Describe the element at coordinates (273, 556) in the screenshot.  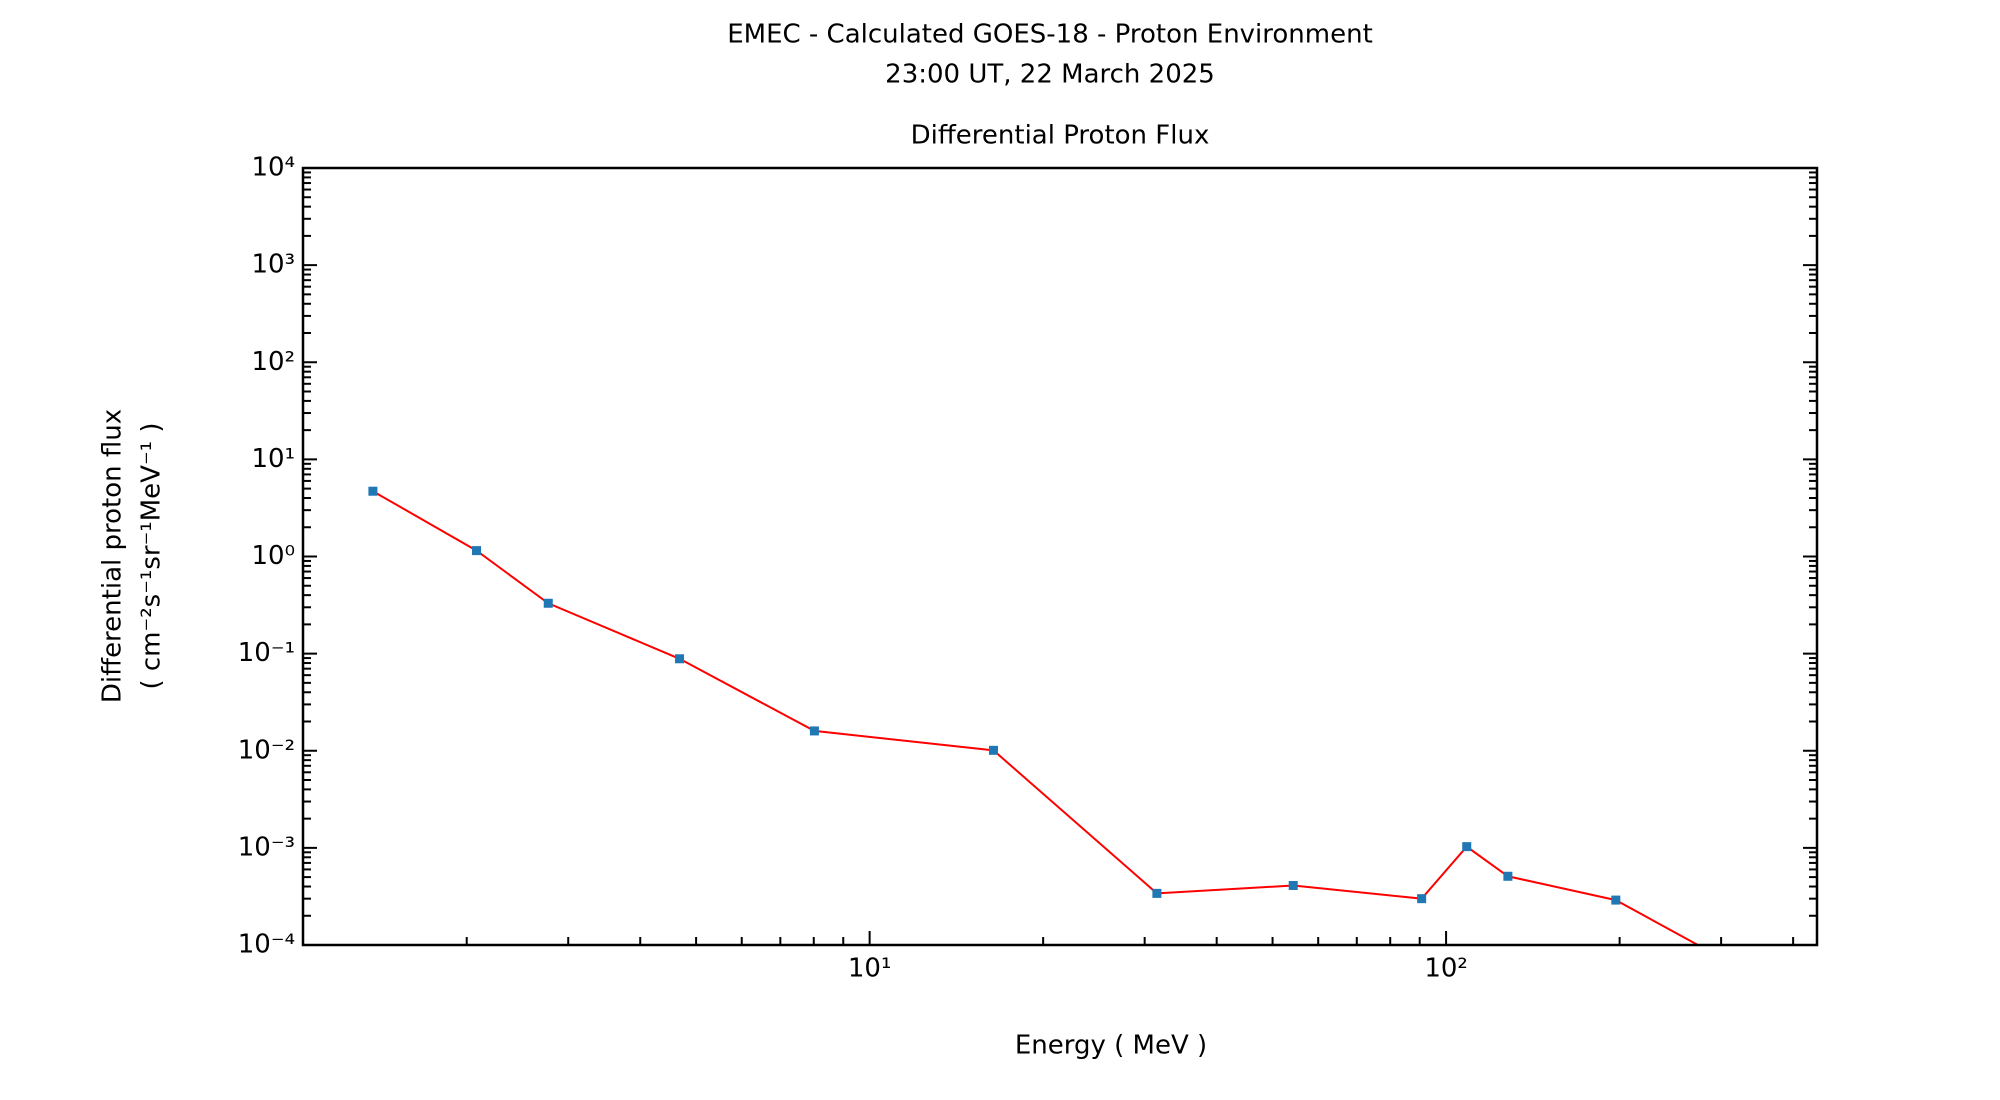
I see `y-tick-label: 10⁰` at that location.